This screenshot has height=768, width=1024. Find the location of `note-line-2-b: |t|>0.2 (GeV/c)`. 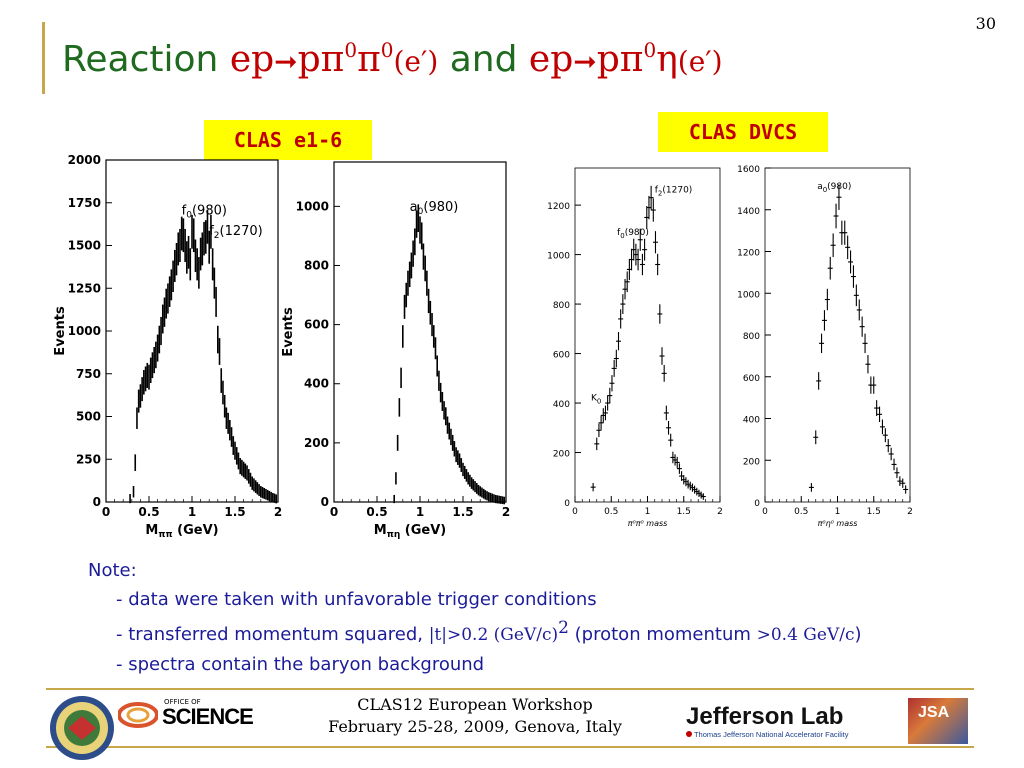

note-line-2-b: |t|>0.2 (GeV/c) is located at coordinates (493, 635).